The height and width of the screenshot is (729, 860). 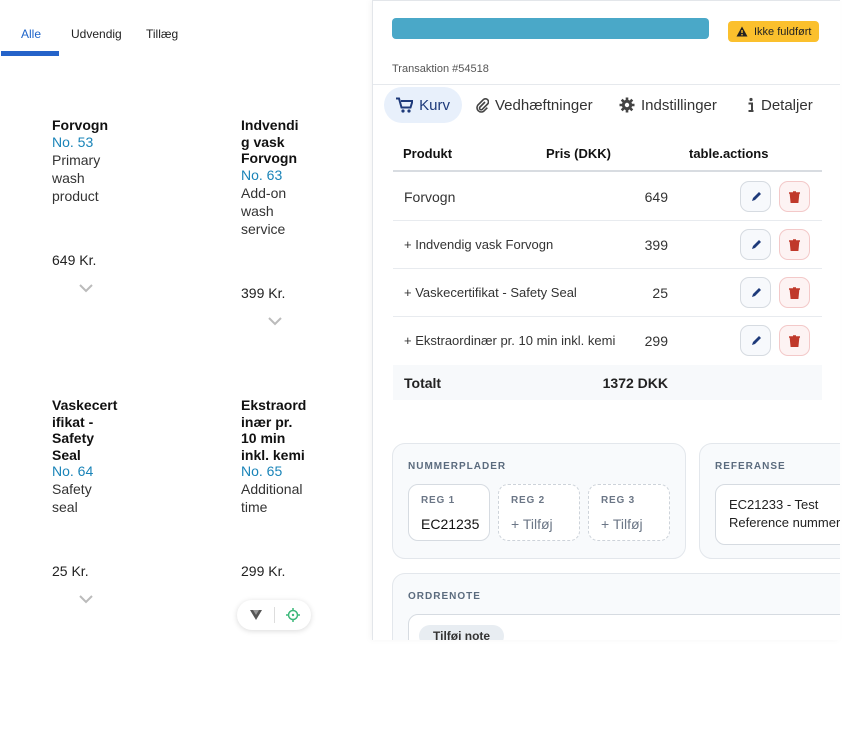 I want to click on section-title: ORDRENOTE, so click(x=444, y=596).